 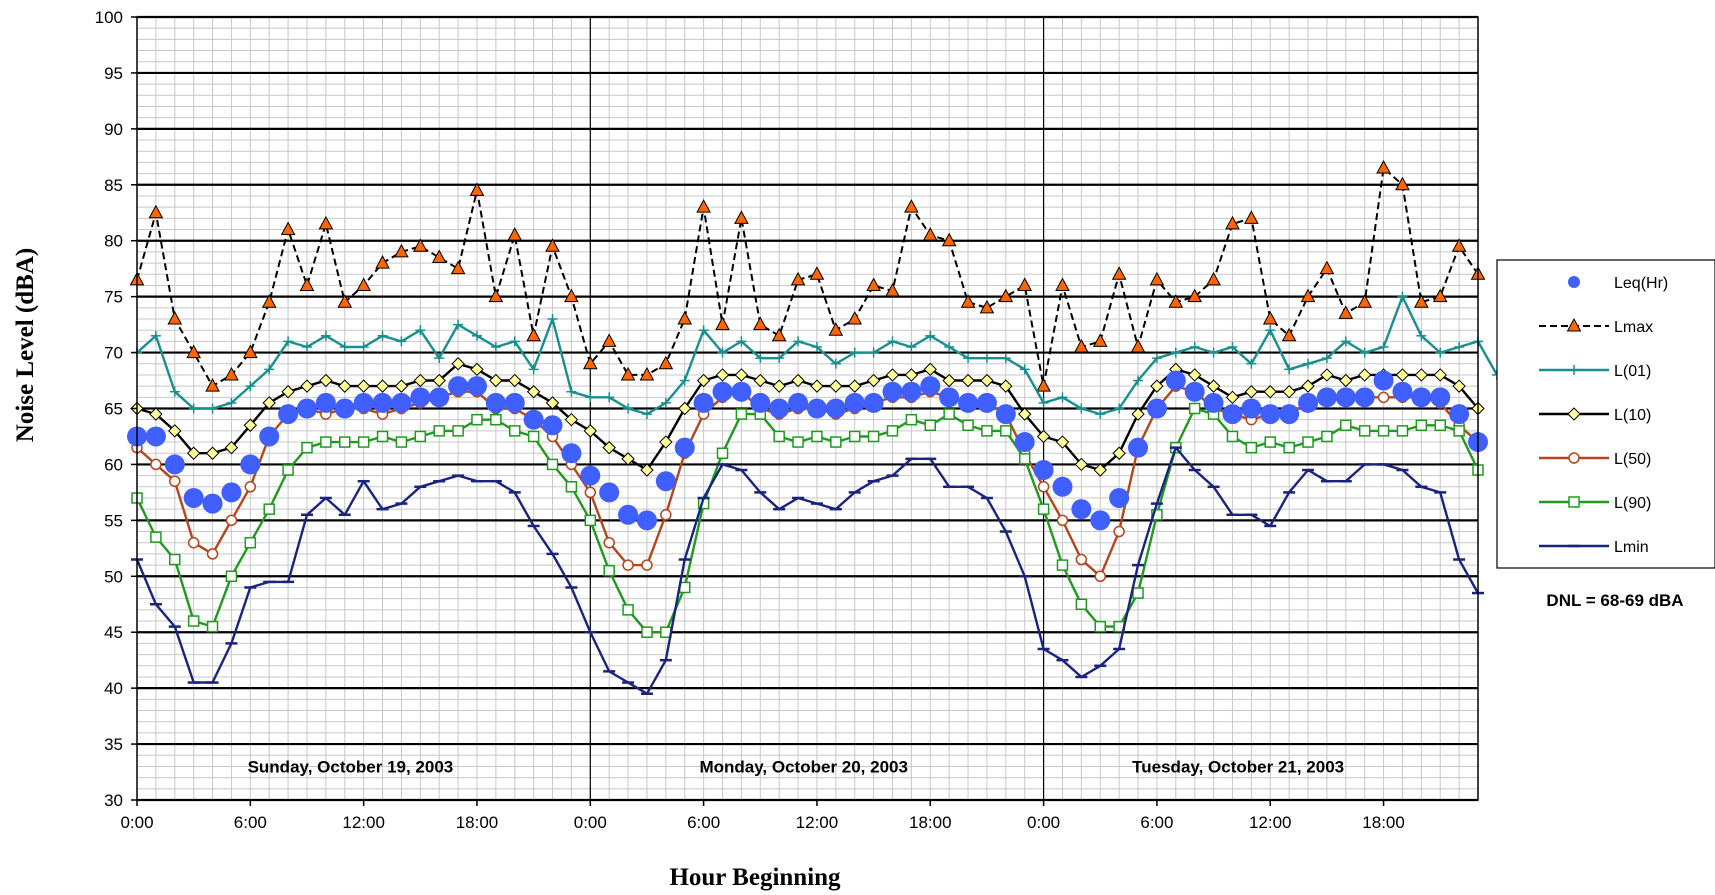 What do you see at coordinates (1596, 326) in the screenshot?
I see `legend-entry-lmax: Lmax` at bounding box center [1596, 326].